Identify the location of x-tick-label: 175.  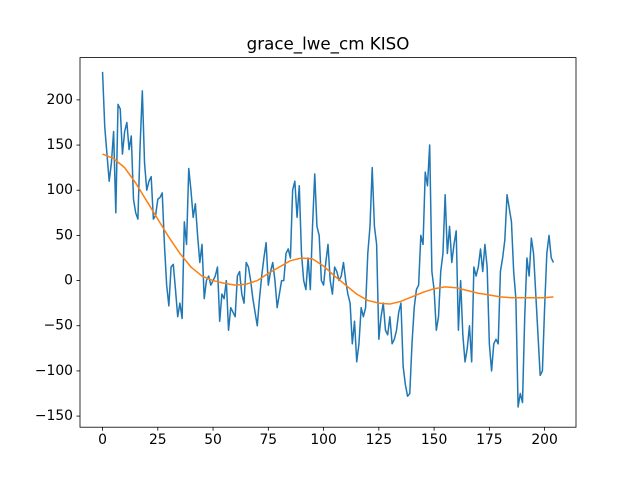
(489, 440).